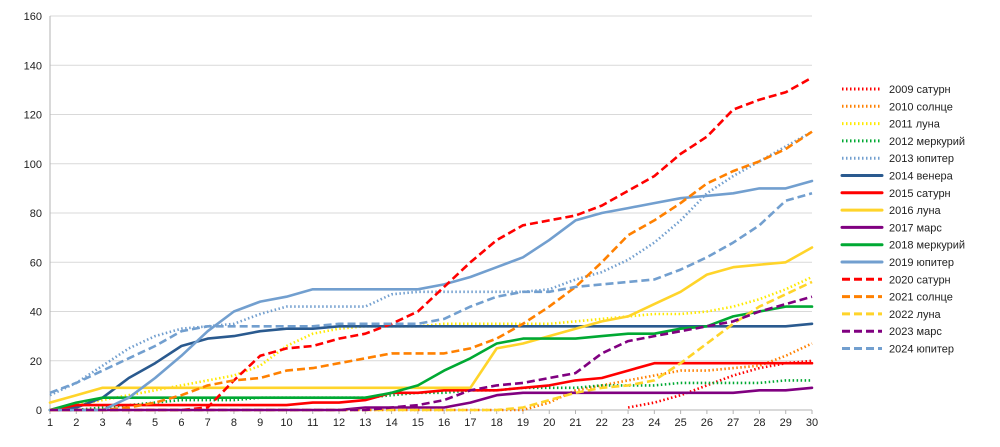  I want to click on x-tick-label: 7, so click(208, 423).